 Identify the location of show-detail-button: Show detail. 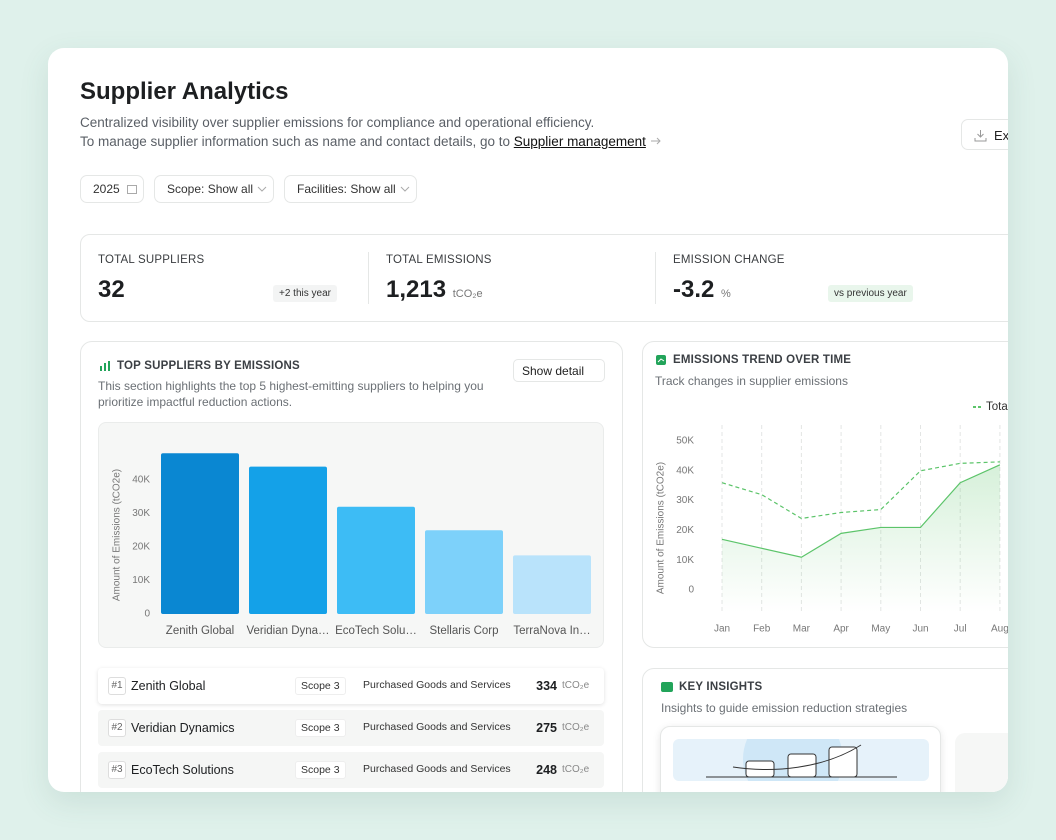
(559, 370).